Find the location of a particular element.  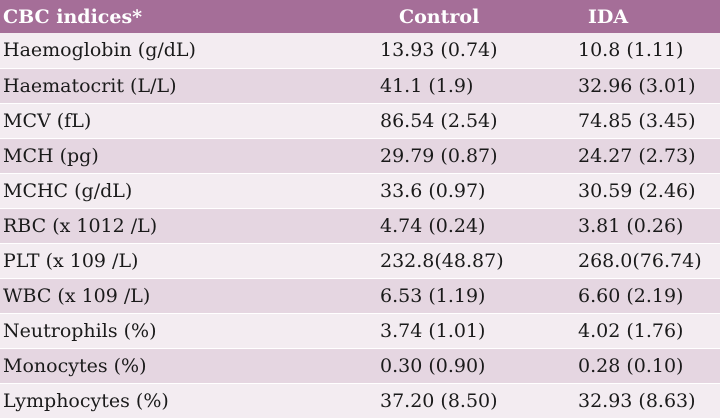

control-value: 41.1 (1.9) is located at coordinates (430, 86).